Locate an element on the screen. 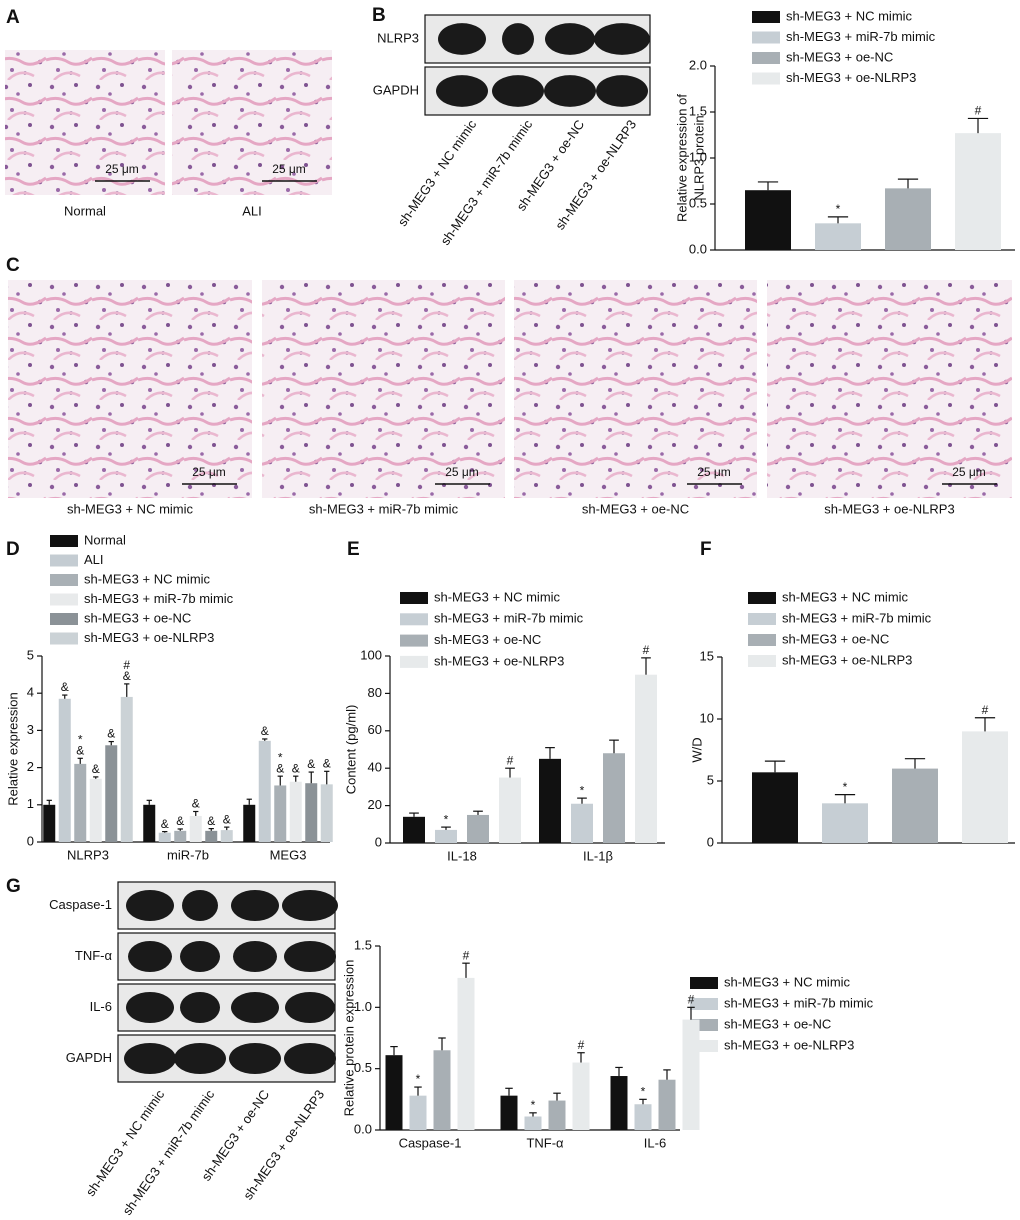 The height and width of the screenshot is (1220, 1020). panel-letter: C is located at coordinates (13, 265).